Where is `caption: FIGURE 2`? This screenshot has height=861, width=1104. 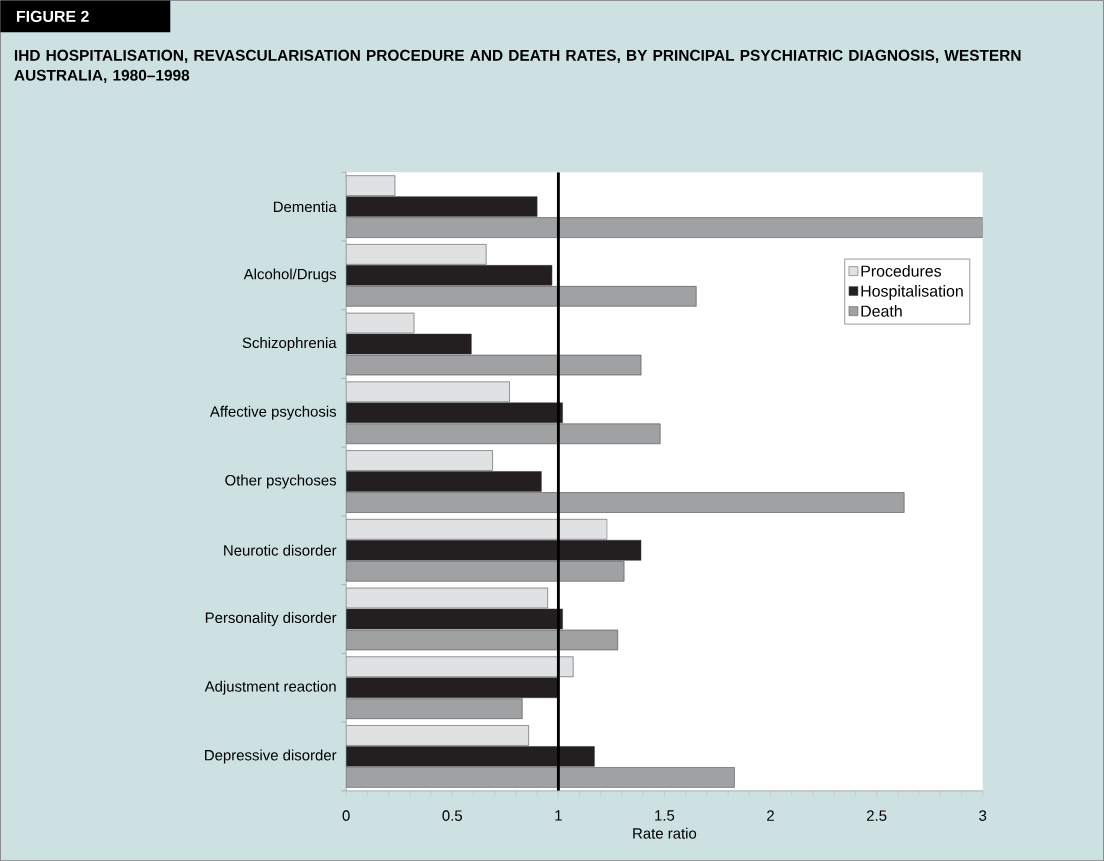 caption: FIGURE 2 is located at coordinates (52, 16).